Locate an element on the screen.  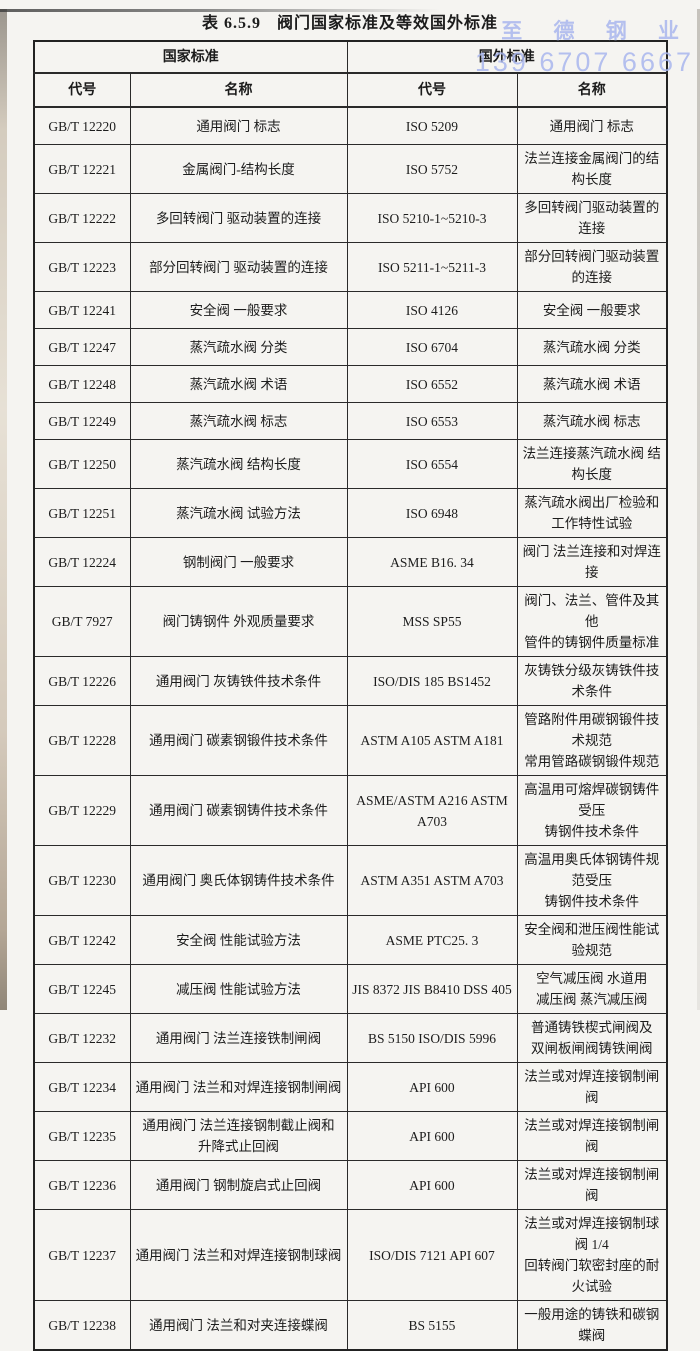
cell-foreign-name: 法兰连接蒸汽疏水阀 结构长度 is located at coordinates (592, 464).